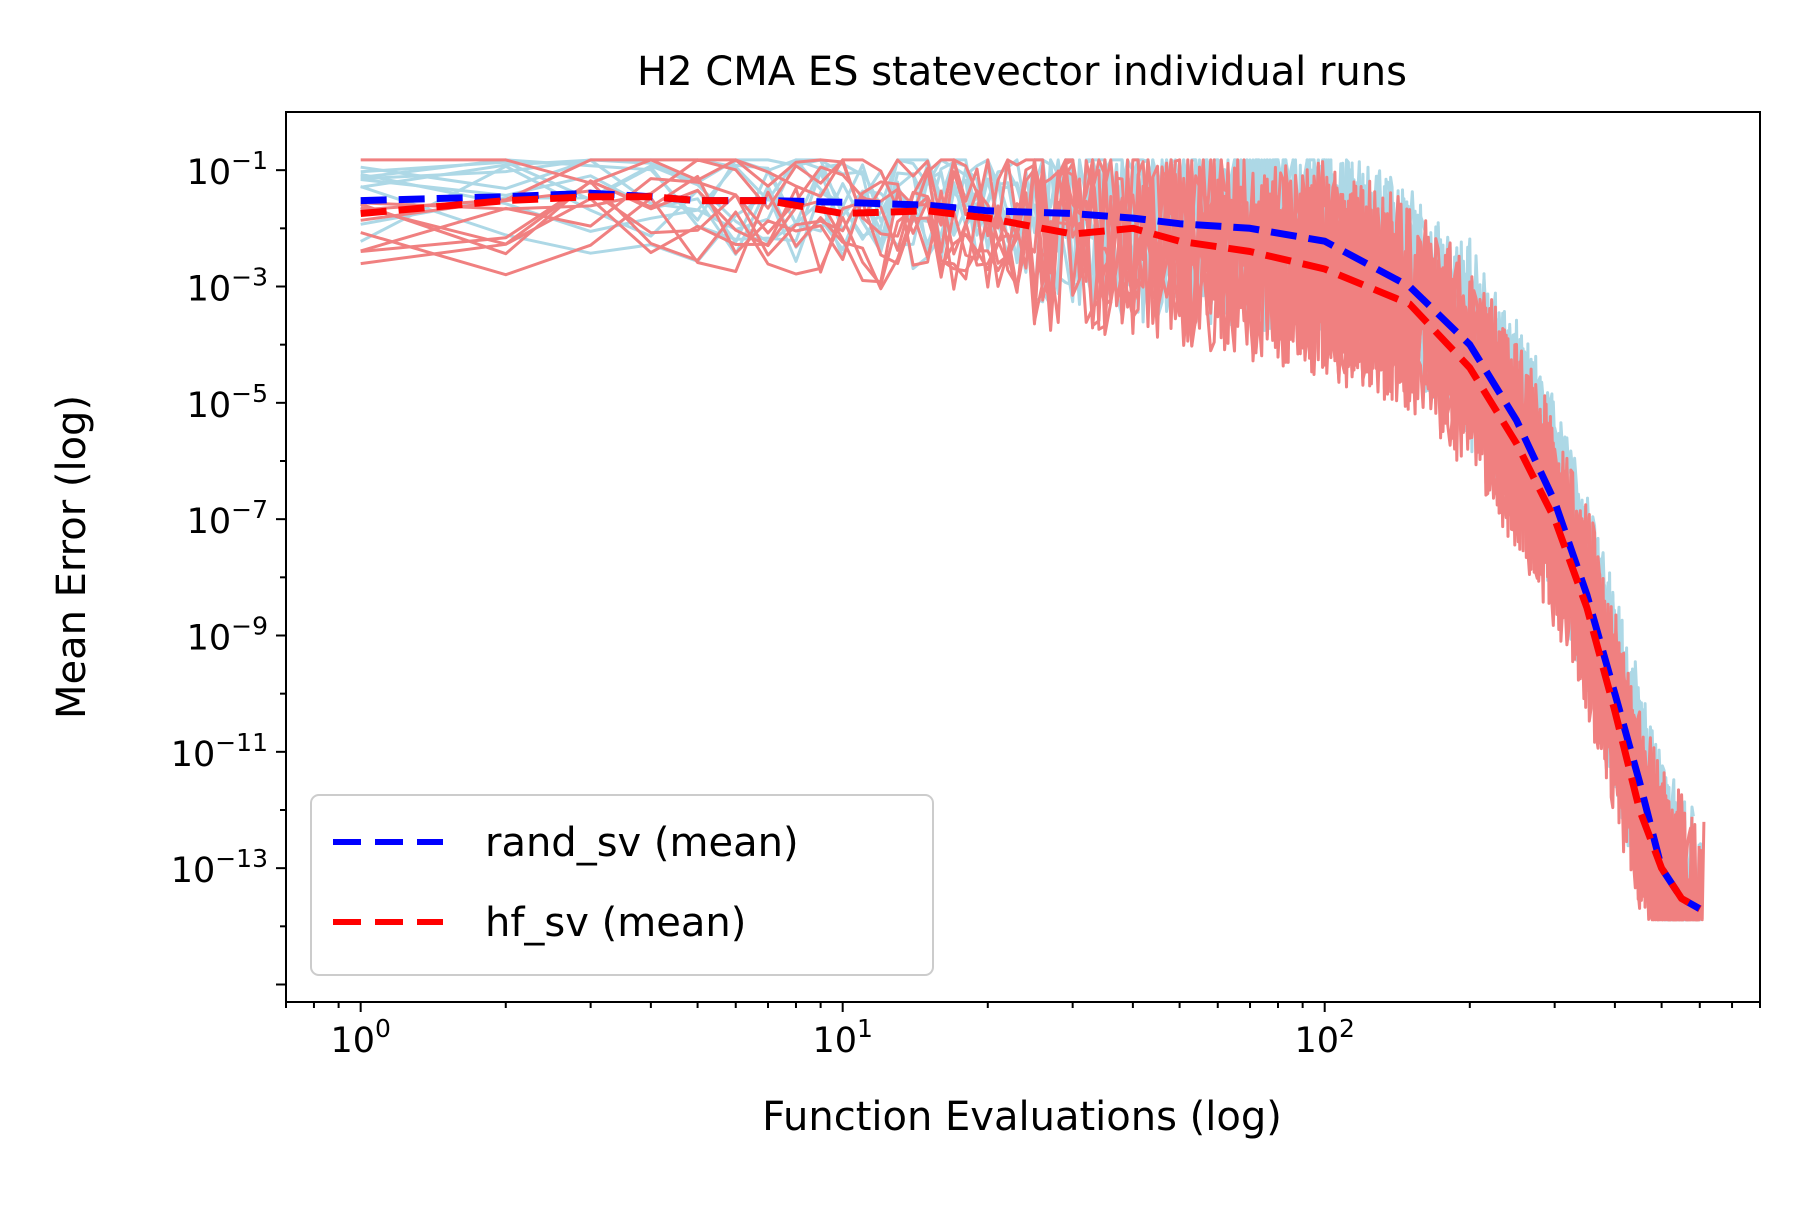 This screenshot has height=1205, width=1800. Describe the element at coordinates (228, 566) in the screenshot. I see `y-axis: 10⁻¹ 10⁻³ 10⁻⁵ 10⁻⁷ 10⁻⁹ 10⁻¹¹ 10⁻¹³` at that location.